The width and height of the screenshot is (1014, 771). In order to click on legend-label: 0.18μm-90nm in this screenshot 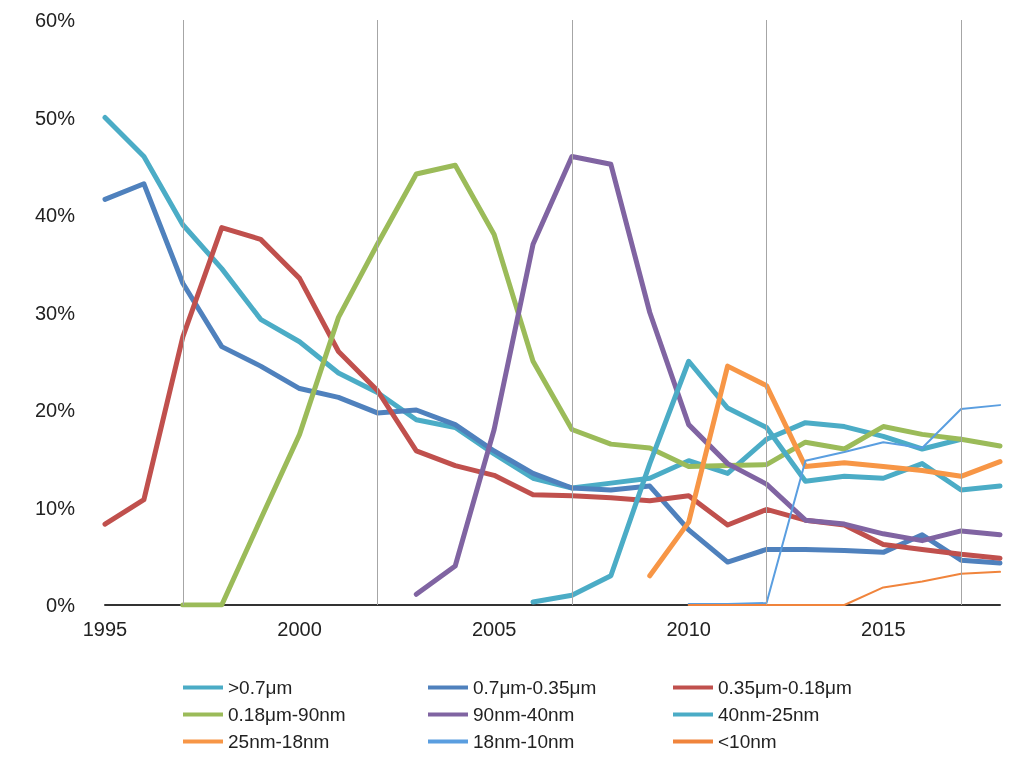, I will do `click(287, 714)`.